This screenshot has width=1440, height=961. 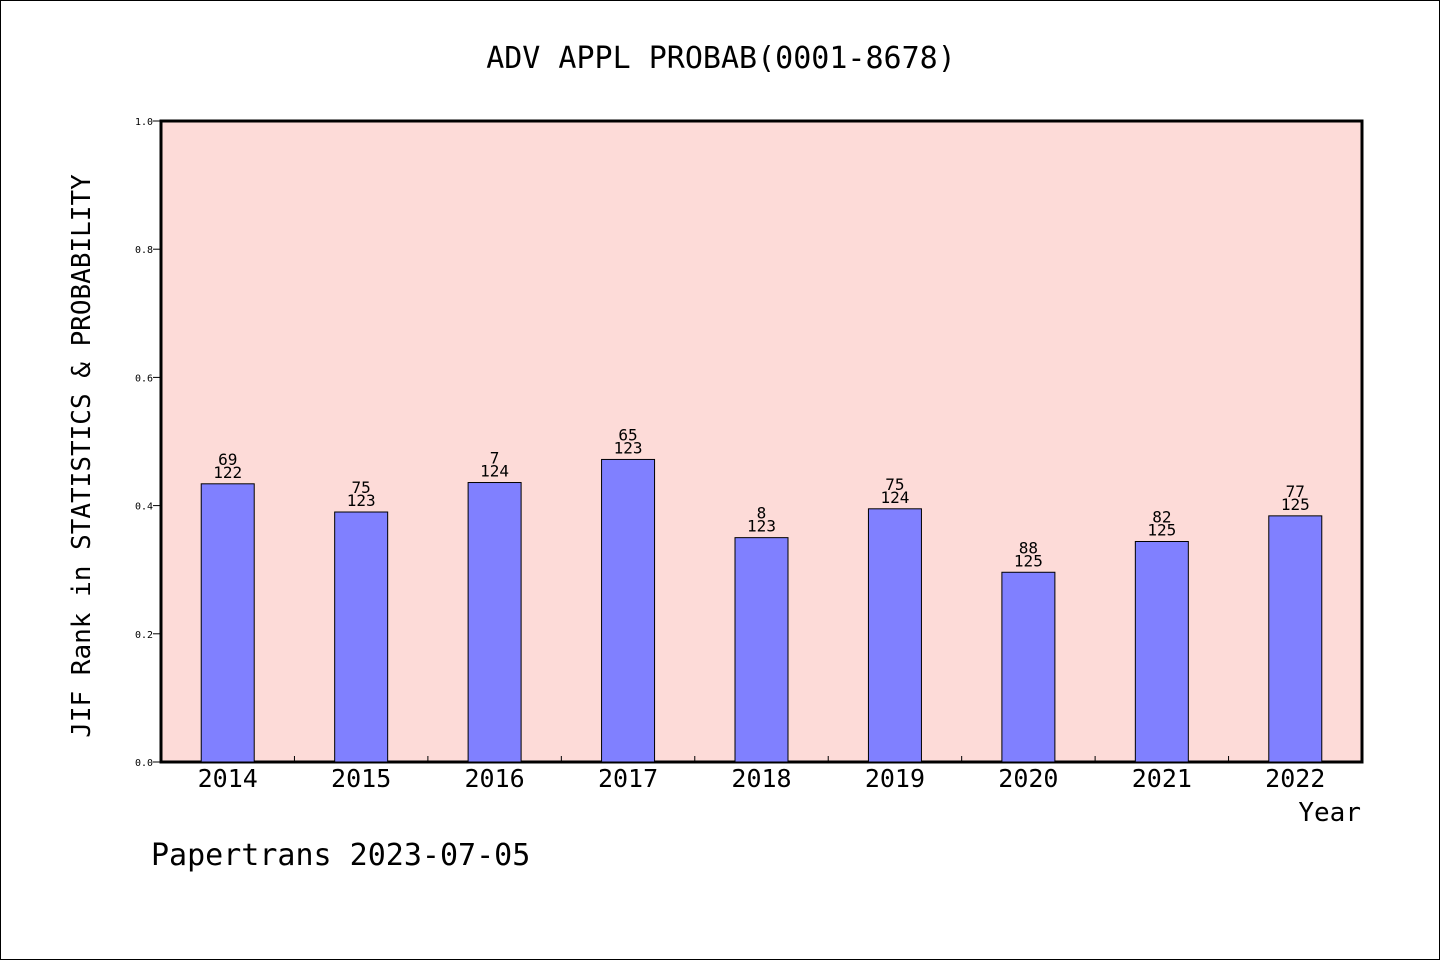 What do you see at coordinates (627, 434) in the screenshot?
I see `bar-rank-label: 65` at bounding box center [627, 434].